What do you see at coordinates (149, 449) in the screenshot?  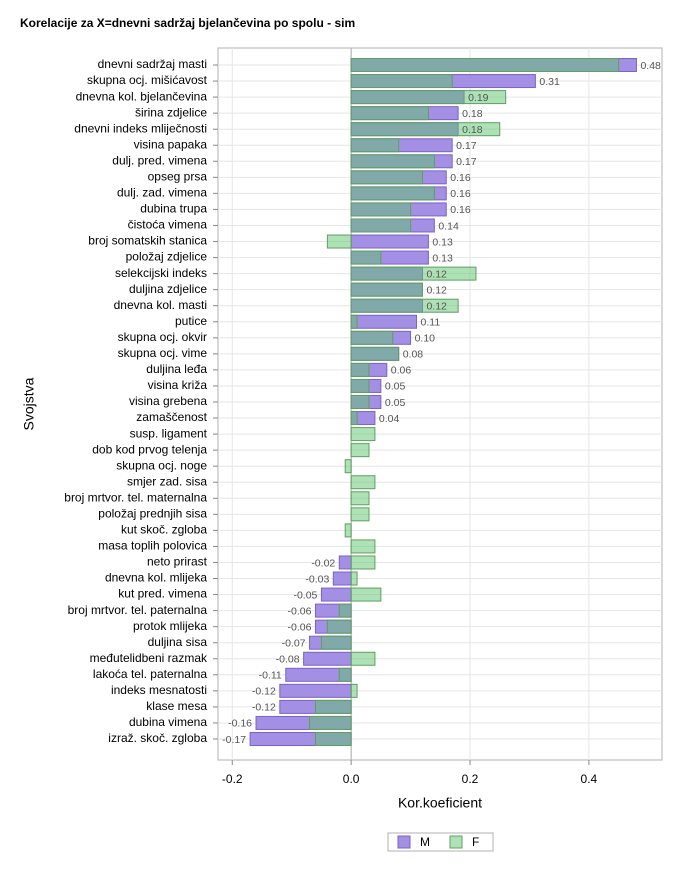 I see `y-tick-label: dob kod prvog telenja` at bounding box center [149, 449].